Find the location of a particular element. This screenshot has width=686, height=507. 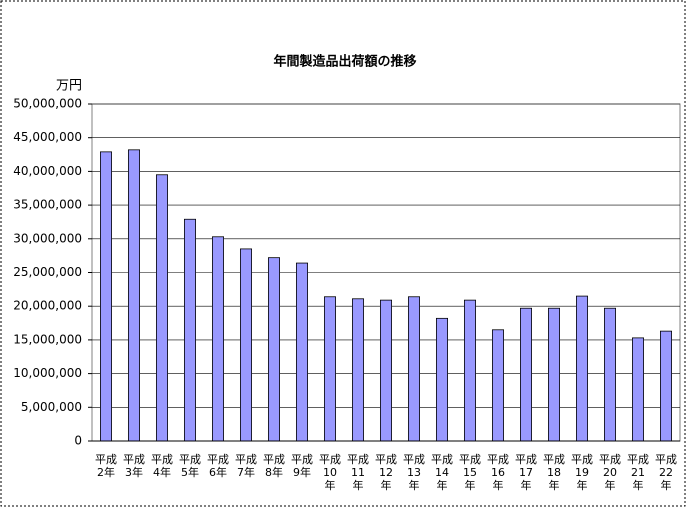

y-tick-label: 40,000,000 is located at coordinates (47, 171).